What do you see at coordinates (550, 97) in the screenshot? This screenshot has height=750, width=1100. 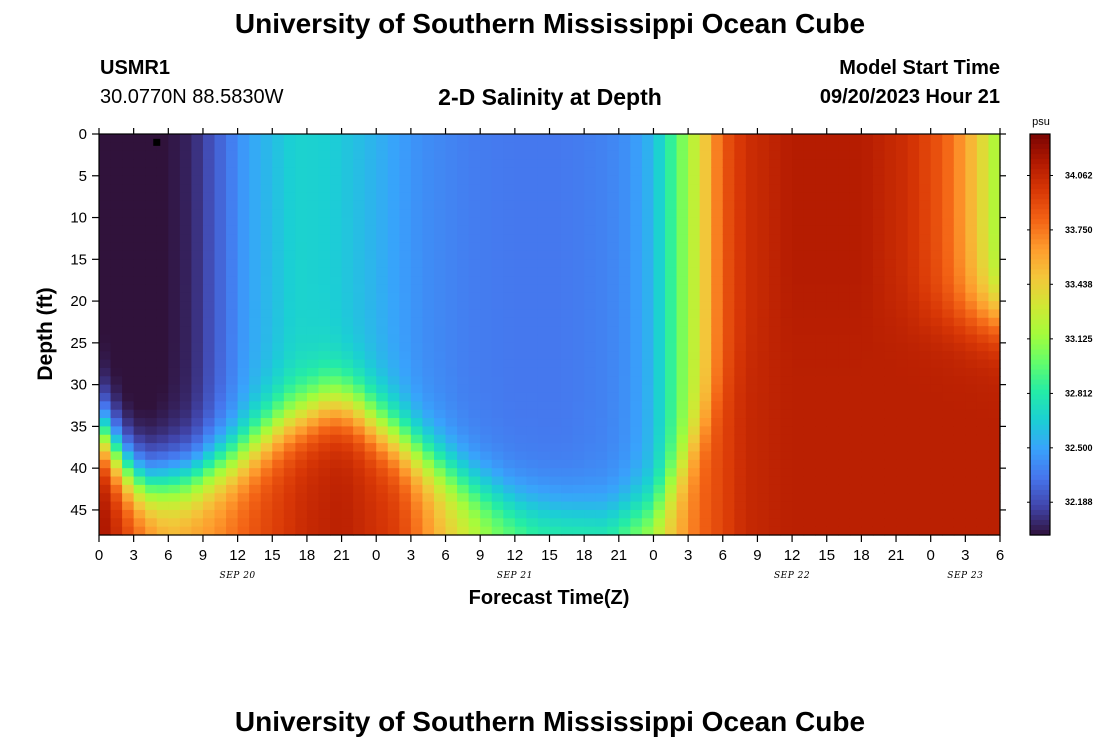 I see `plot-title: 2-D Salinity at Depth` at bounding box center [550, 97].